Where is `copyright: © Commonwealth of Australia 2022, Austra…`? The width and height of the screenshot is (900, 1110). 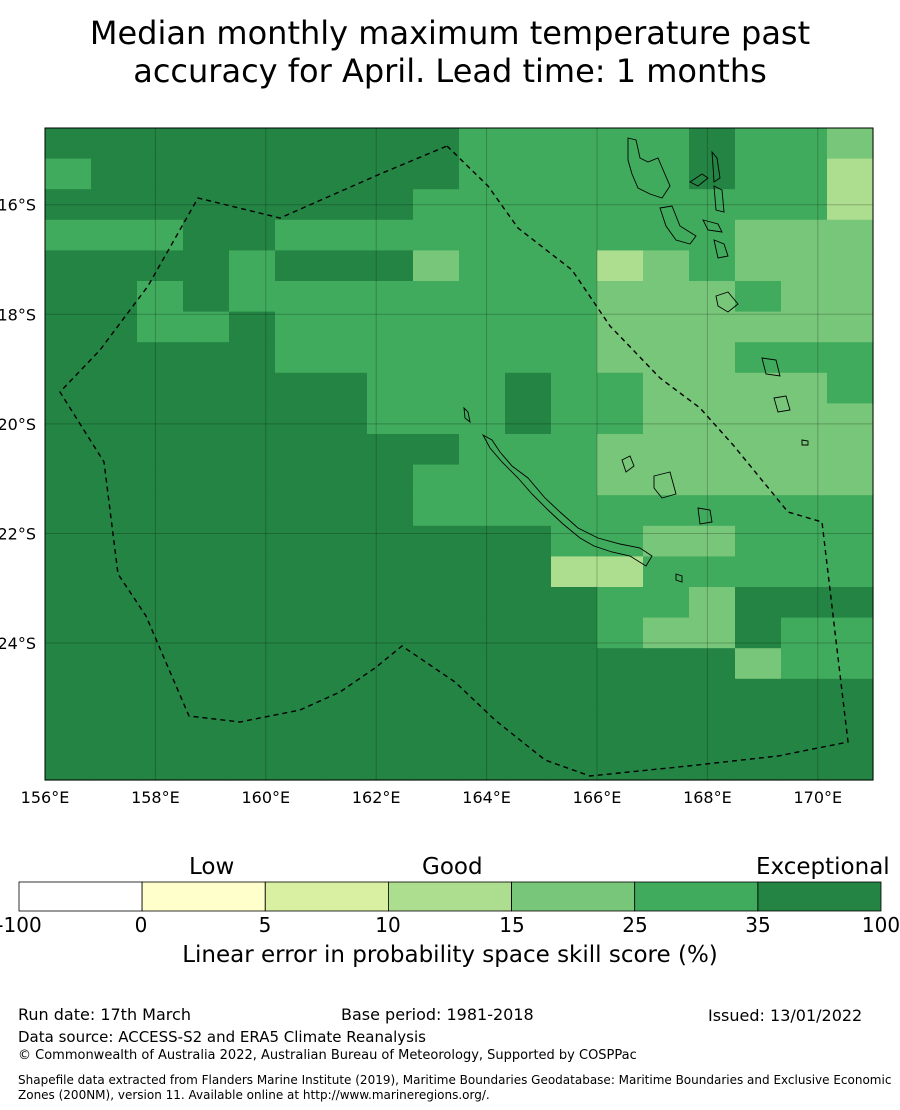 copyright: © Commonwealth of Australia 2022, Austra… is located at coordinates (327, 1055).